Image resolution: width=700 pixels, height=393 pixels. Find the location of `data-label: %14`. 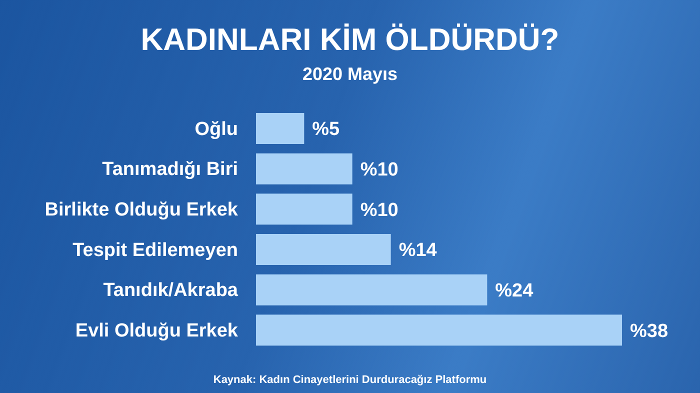

data-label: %14 is located at coordinates (418, 251).